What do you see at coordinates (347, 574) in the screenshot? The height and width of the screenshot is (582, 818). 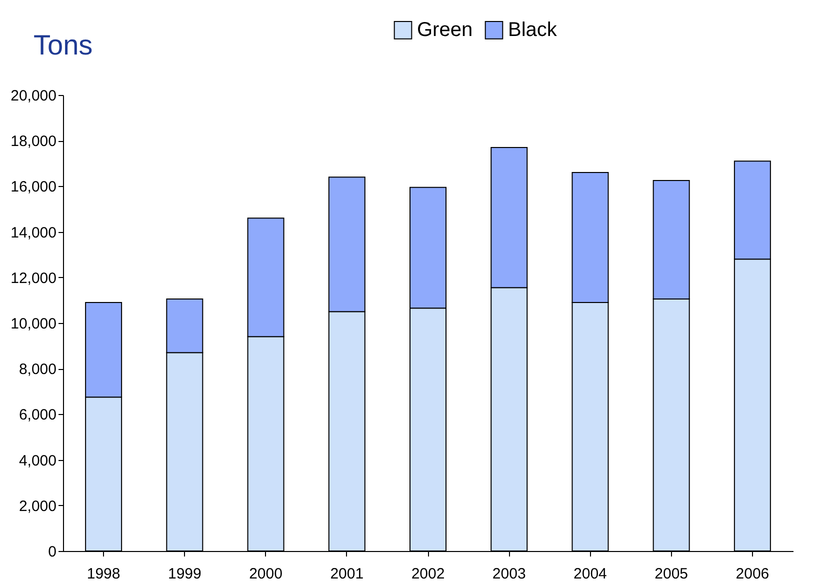 I see `x-tick-label: 2001` at bounding box center [347, 574].